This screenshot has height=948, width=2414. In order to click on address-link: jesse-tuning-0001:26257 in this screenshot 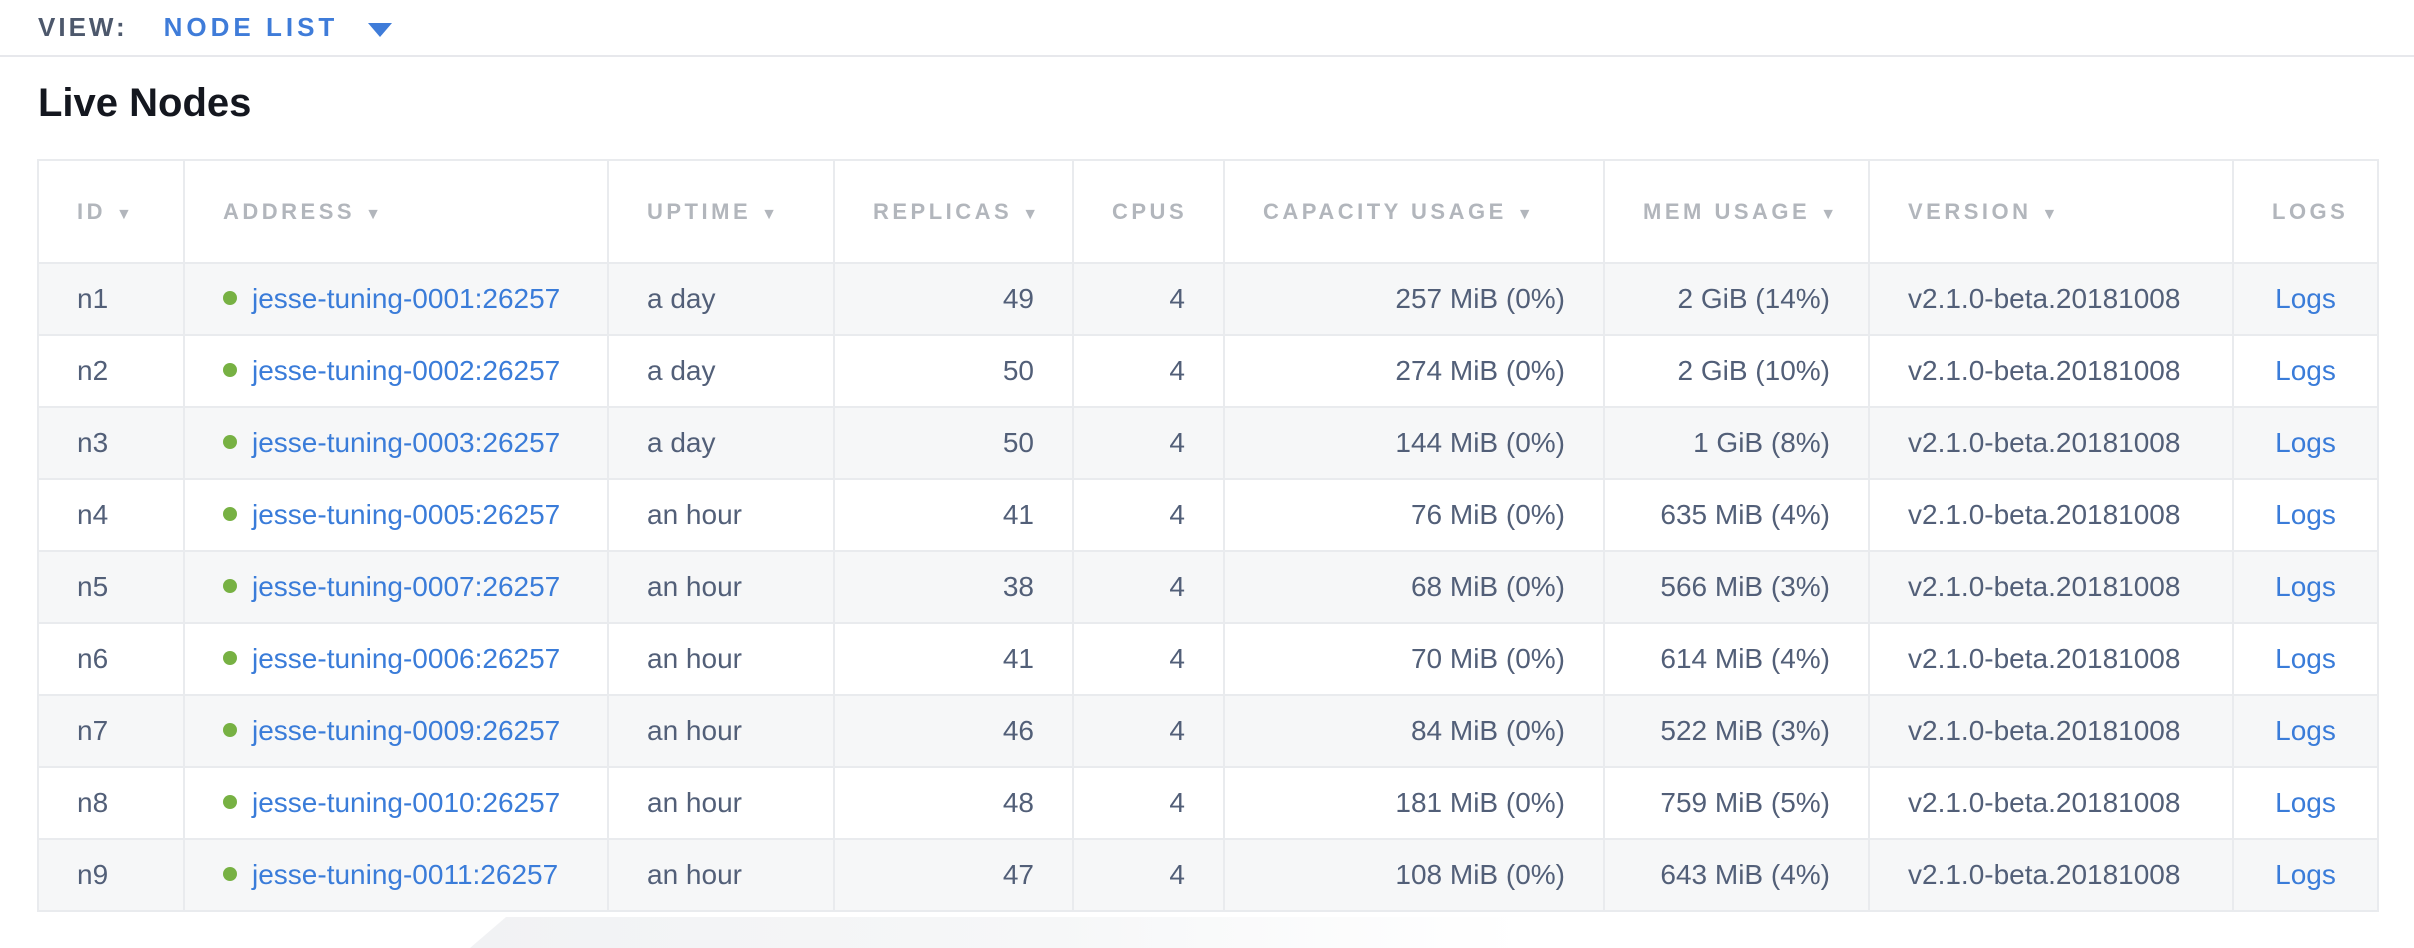, I will do `click(406, 298)`.